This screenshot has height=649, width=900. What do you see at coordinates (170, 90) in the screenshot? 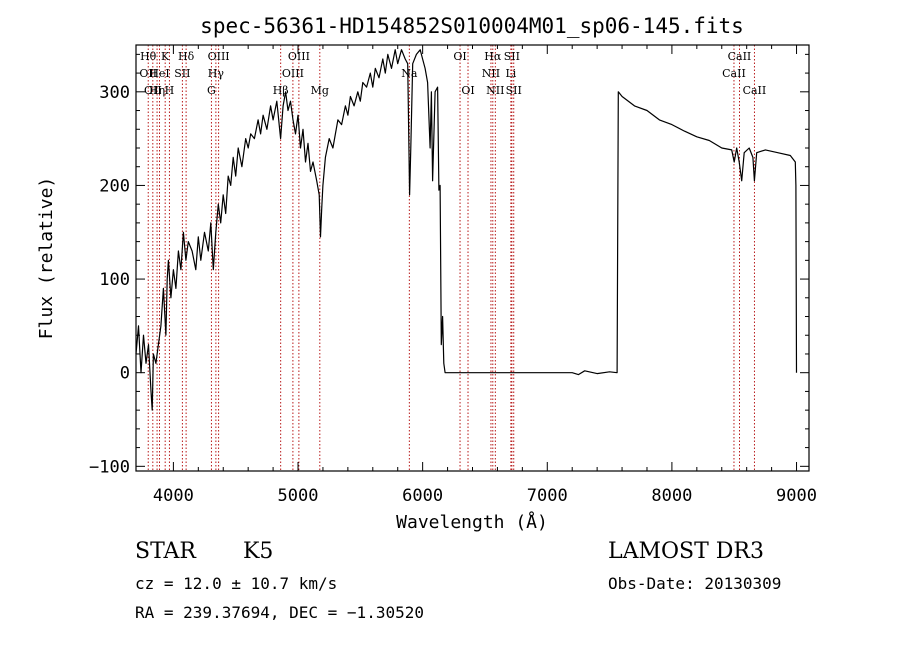
I see `line-marker-label: H` at bounding box center [170, 90].